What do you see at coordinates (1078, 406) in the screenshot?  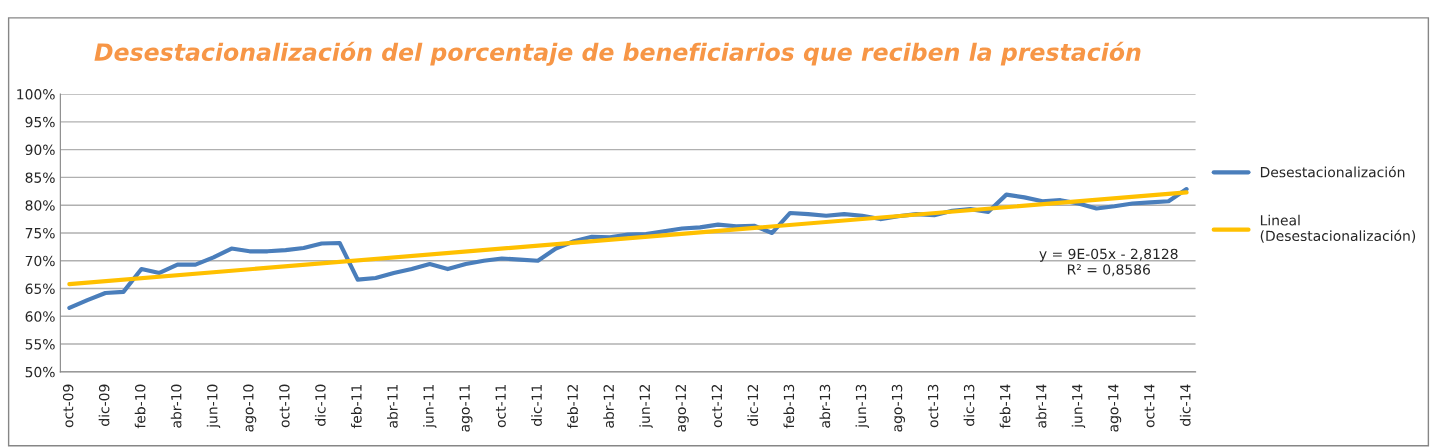 I see `x-tick-label: jun-14` at bounding box center [1078, 406].